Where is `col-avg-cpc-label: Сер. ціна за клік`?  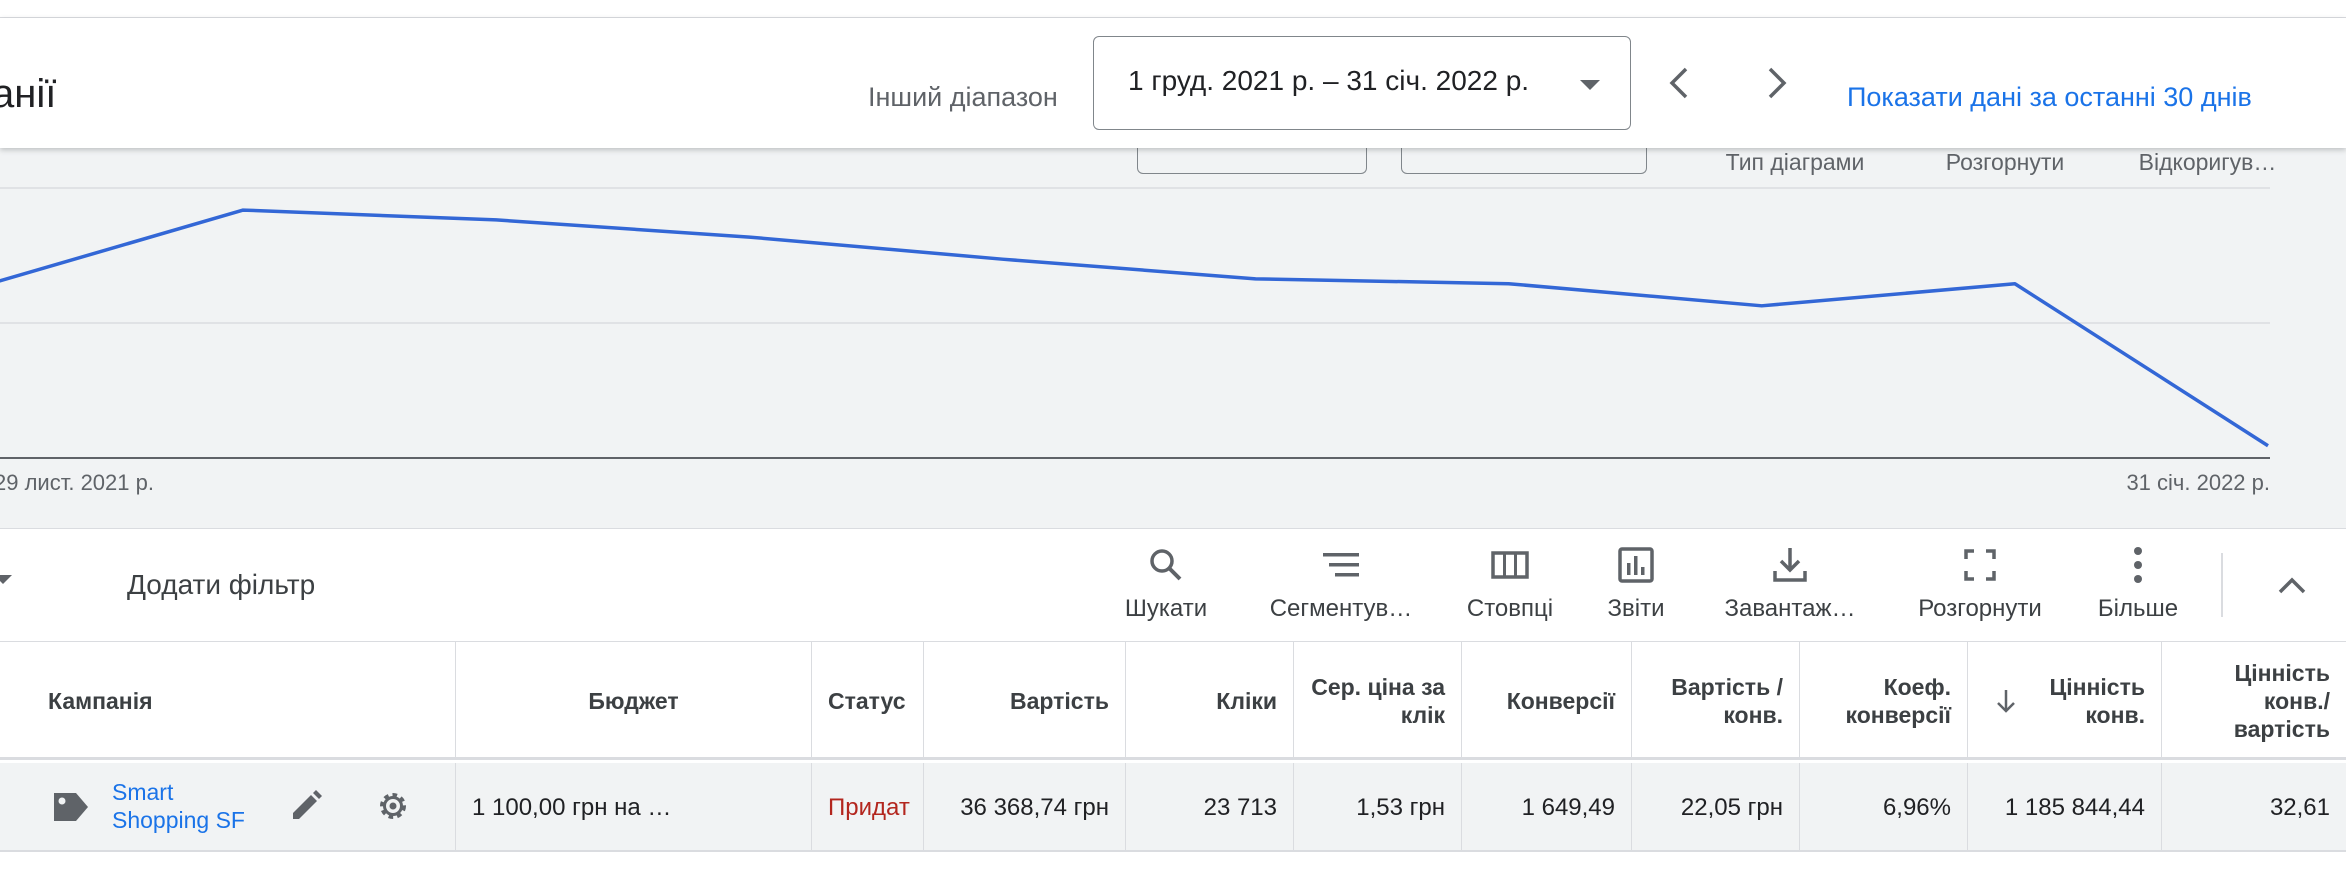
col-avg-cpc-label: Сер. ціна за клік is located at coordinates (1378, 701).